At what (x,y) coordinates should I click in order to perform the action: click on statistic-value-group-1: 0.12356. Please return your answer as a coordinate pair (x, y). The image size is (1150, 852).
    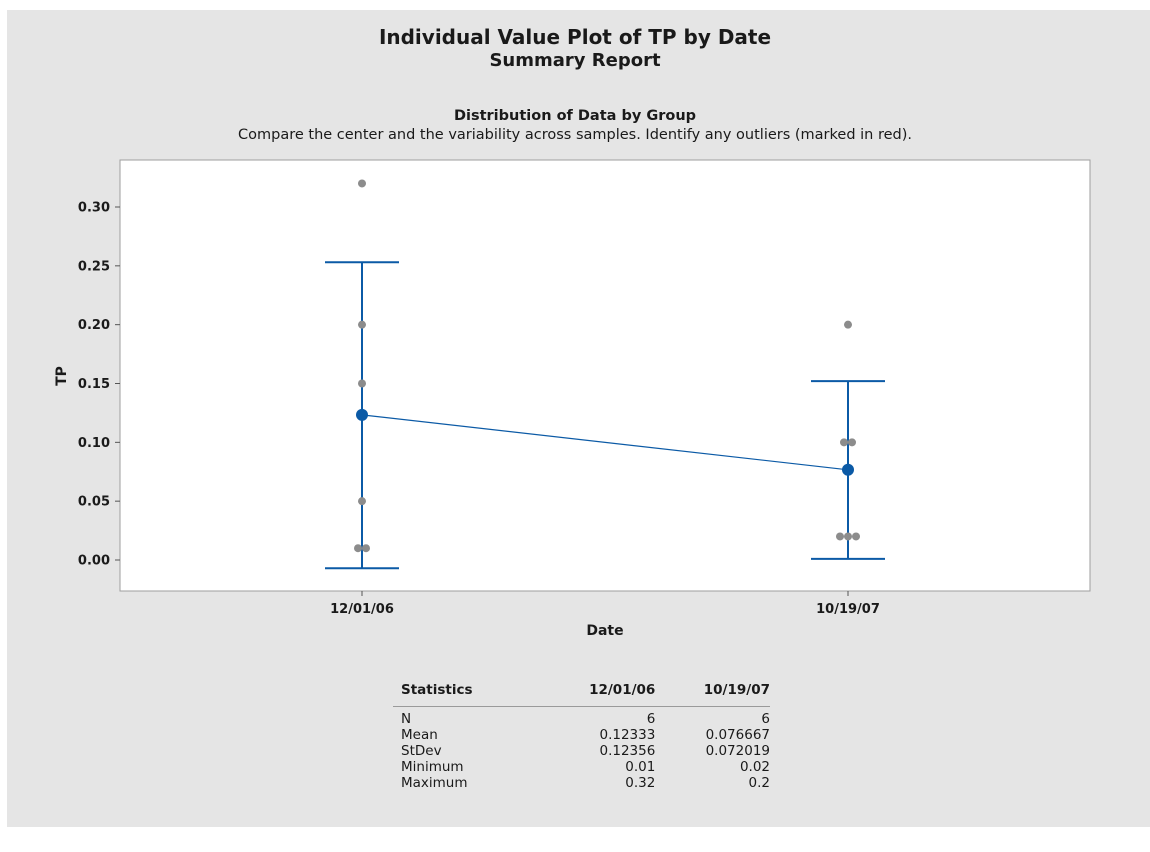
    Looking at the image, I should click on (627, 751).